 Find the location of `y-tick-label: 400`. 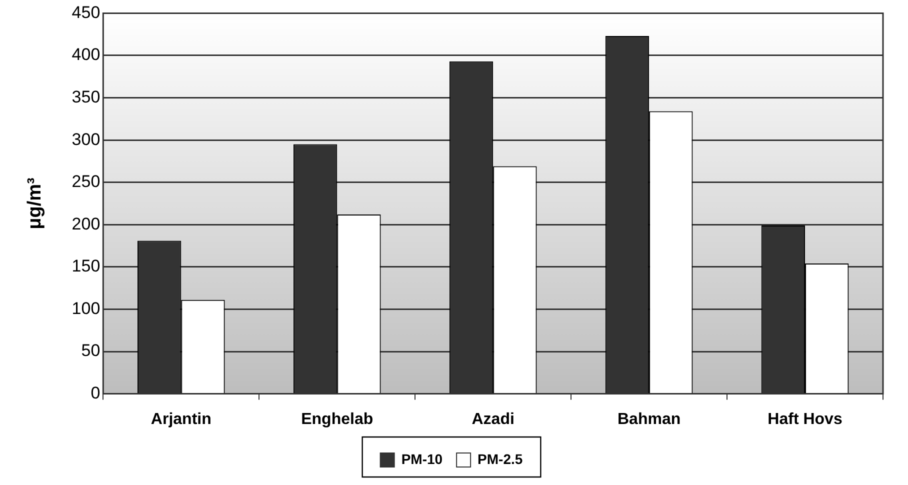

y-tick-label: 400 is located at coordinates (86, 54).